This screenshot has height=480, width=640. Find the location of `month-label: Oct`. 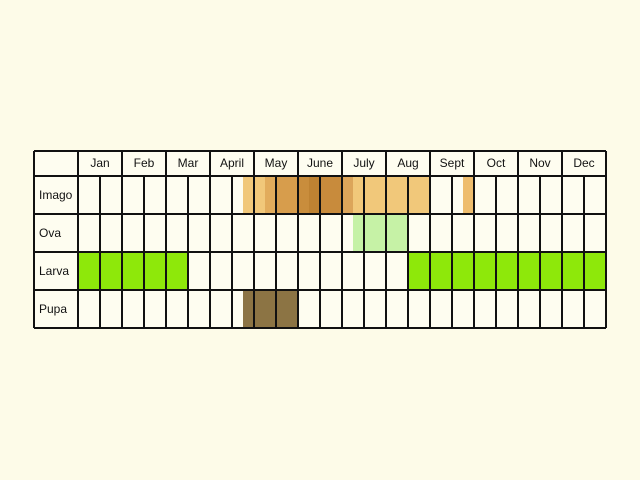

month-label: Oct is located at coordinates (496, 163).